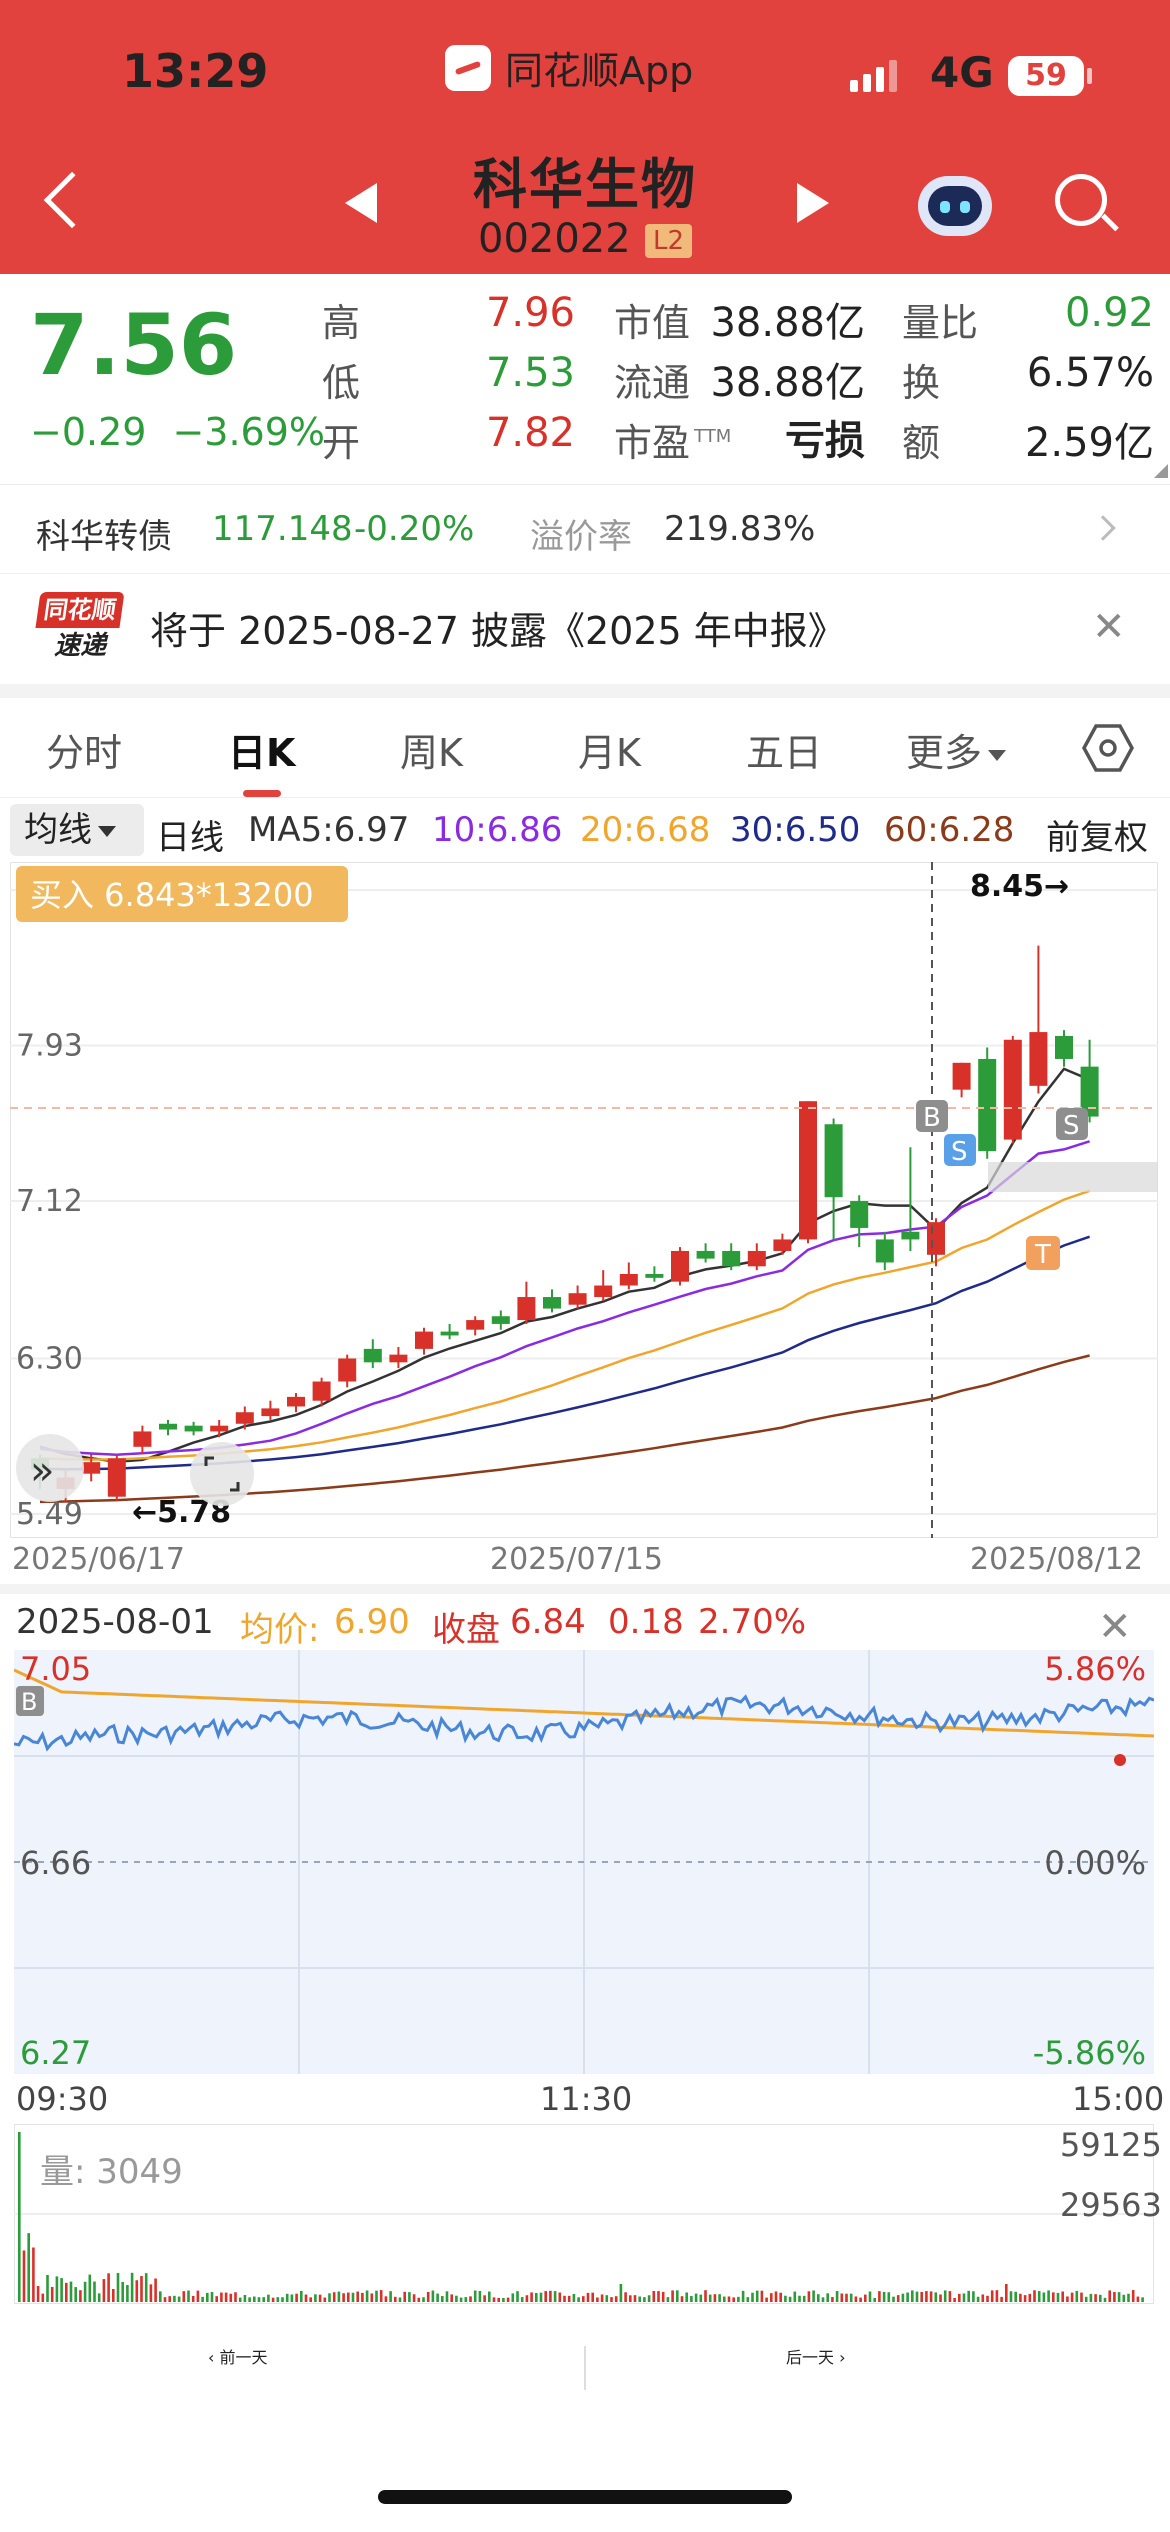 This screenshot has width=1170, height=2532. I want to click on adjust-mode: 前复权, so click(1097, 838).